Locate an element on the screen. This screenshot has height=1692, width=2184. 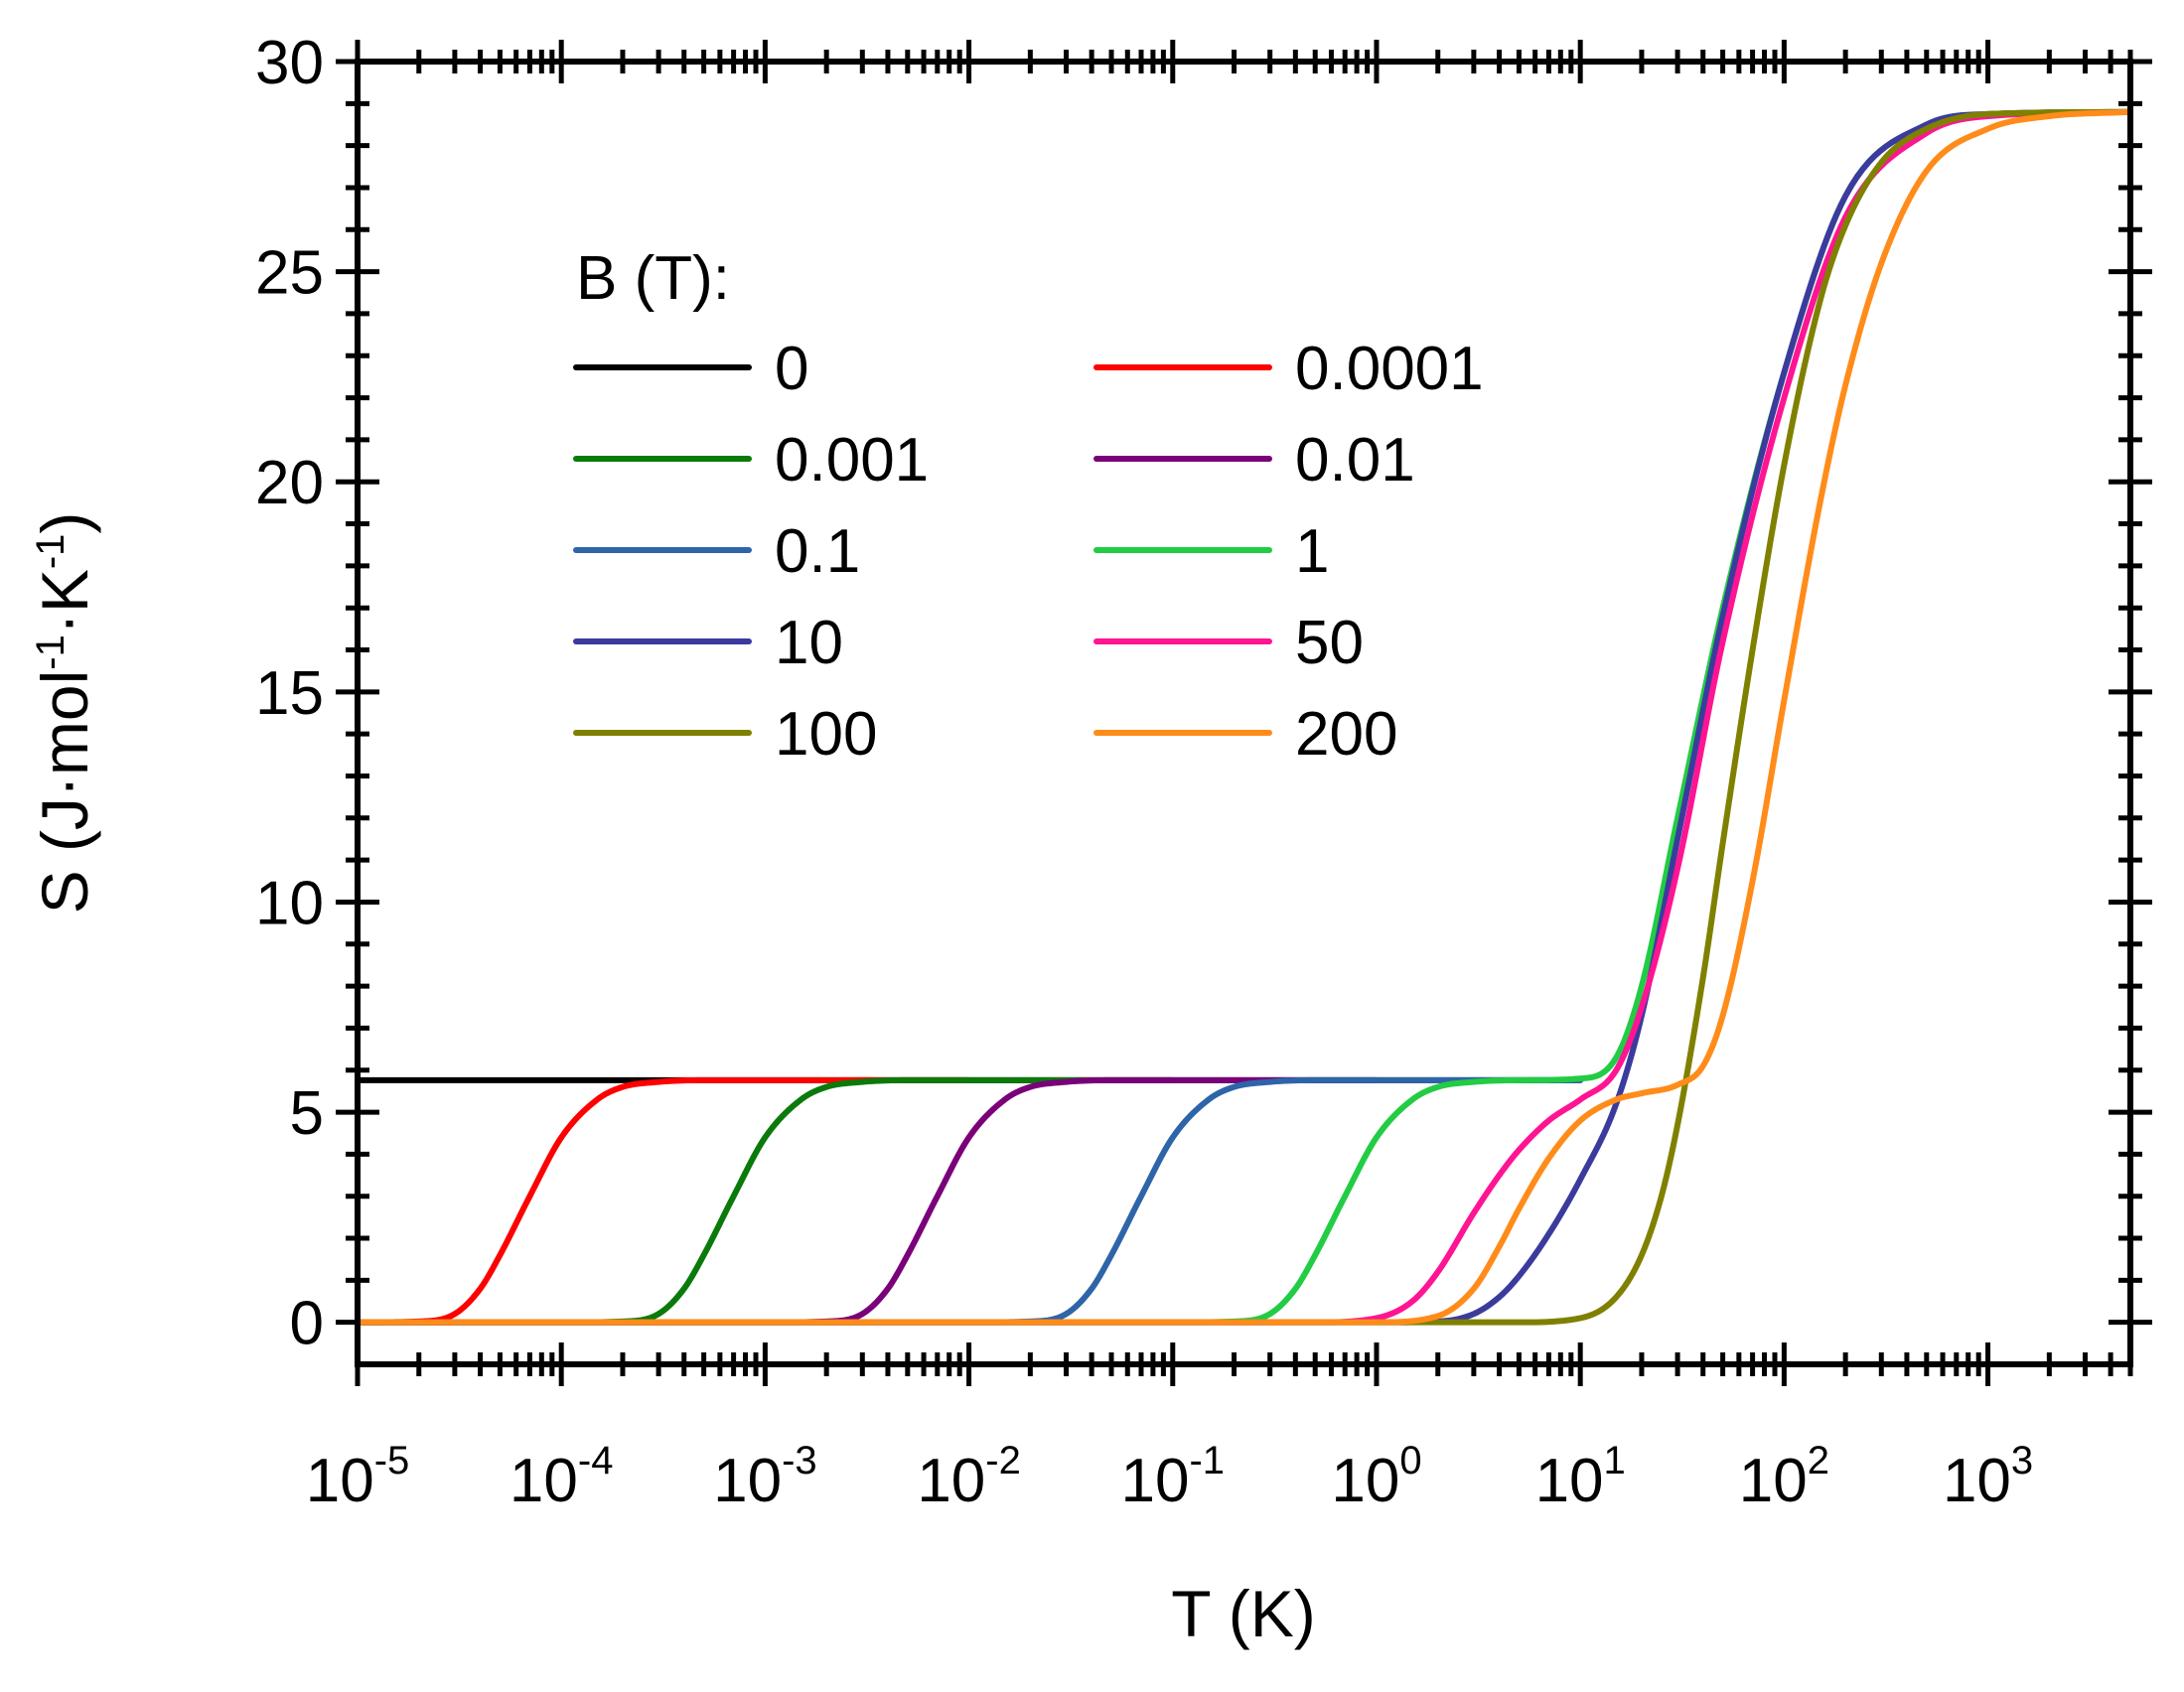
y-axis-title-part: S (J·mol is located at coordinates (65, 792).